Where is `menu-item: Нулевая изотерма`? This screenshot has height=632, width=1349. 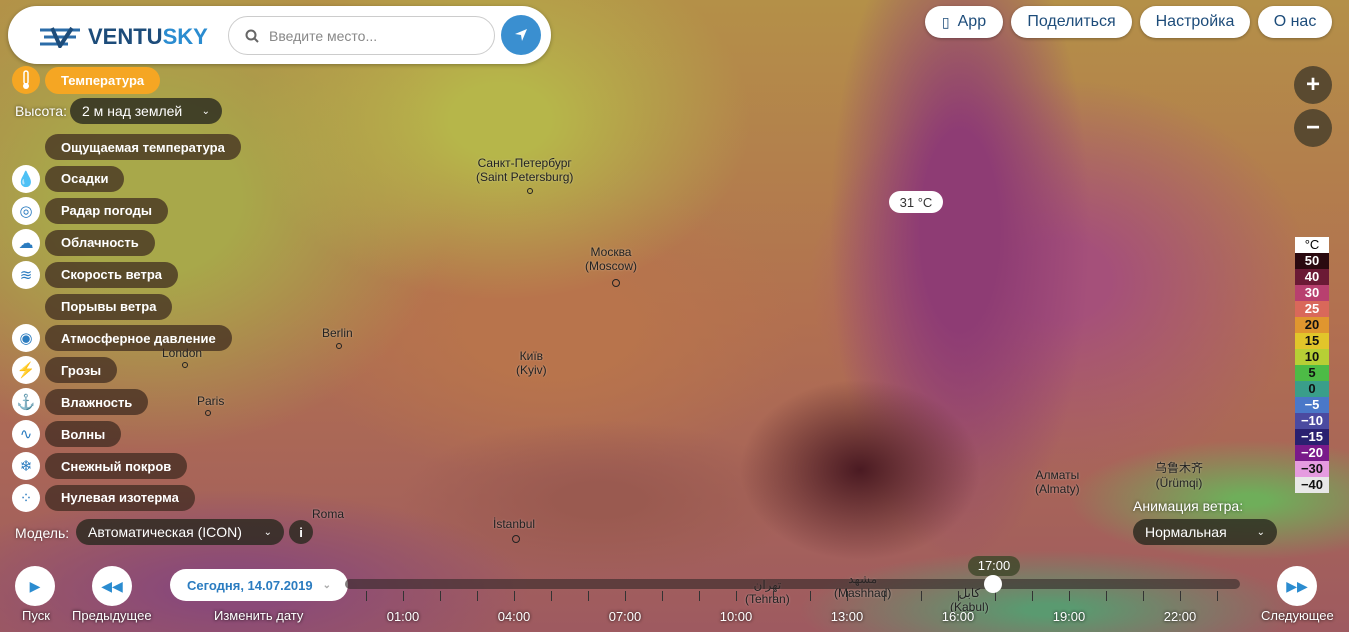
menu-item: Нулевая изотерма is located at coordinates (120, 497).